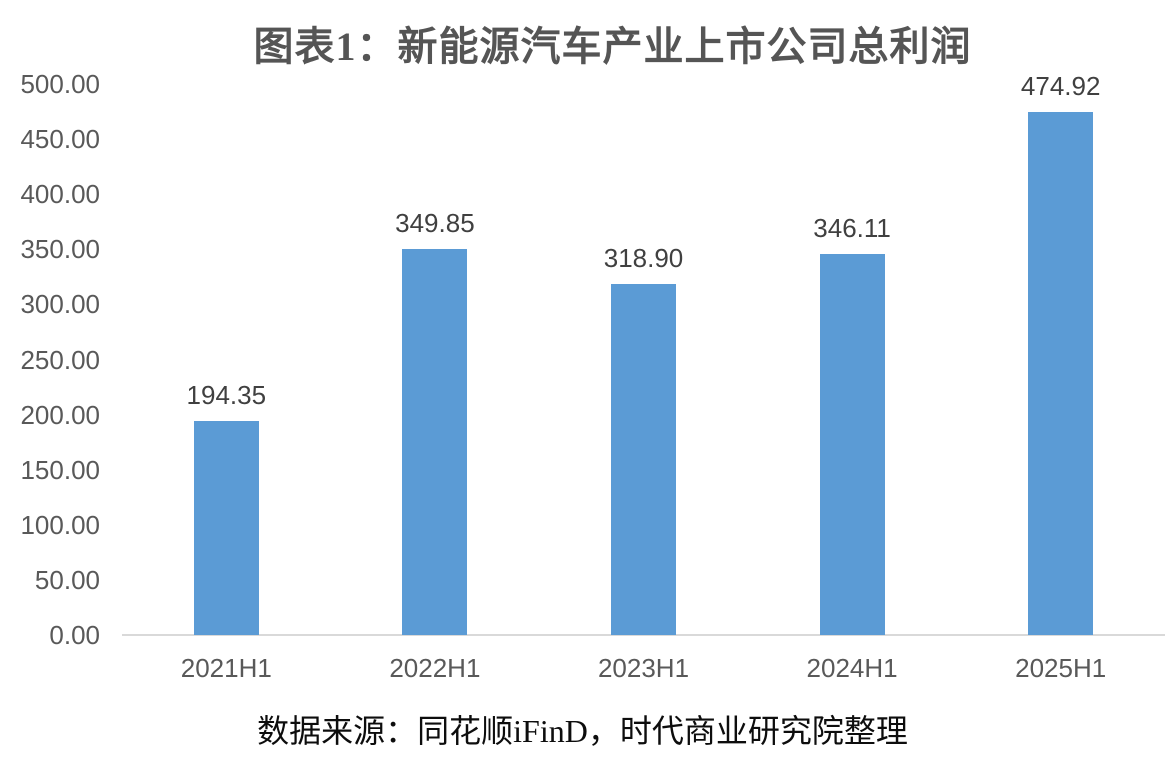 The width and height of the screenshot is (1165, 766). Describe the element at coordinates (435, 668) in the screenshot. I see `x-axis-tick-label: 2022H1` at that location.